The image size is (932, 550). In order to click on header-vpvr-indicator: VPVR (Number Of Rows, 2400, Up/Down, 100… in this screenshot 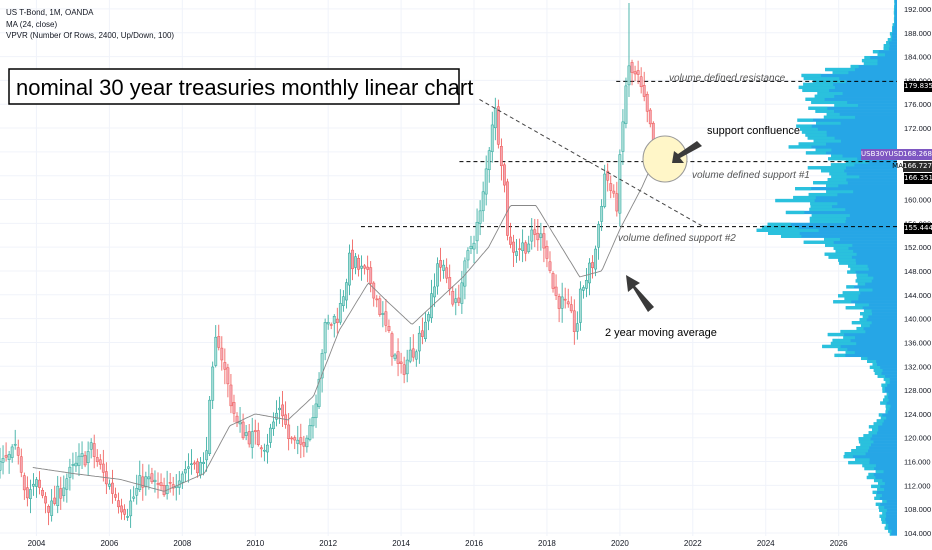, I will do `click(90, 35)`.